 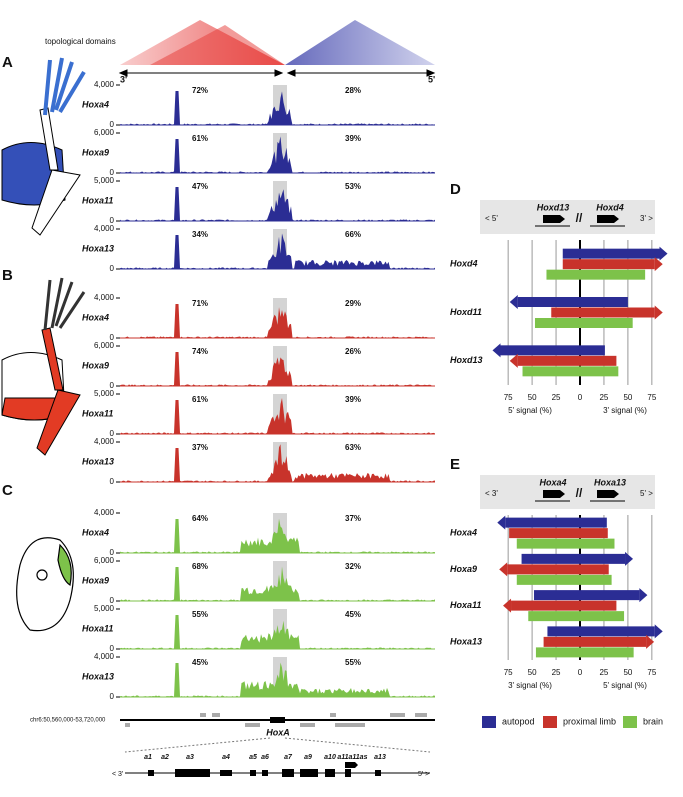 What do you see at coordinates (455, 464) in the screenshot?
I see `panel-letter: E` at bounding box center [455, 464].